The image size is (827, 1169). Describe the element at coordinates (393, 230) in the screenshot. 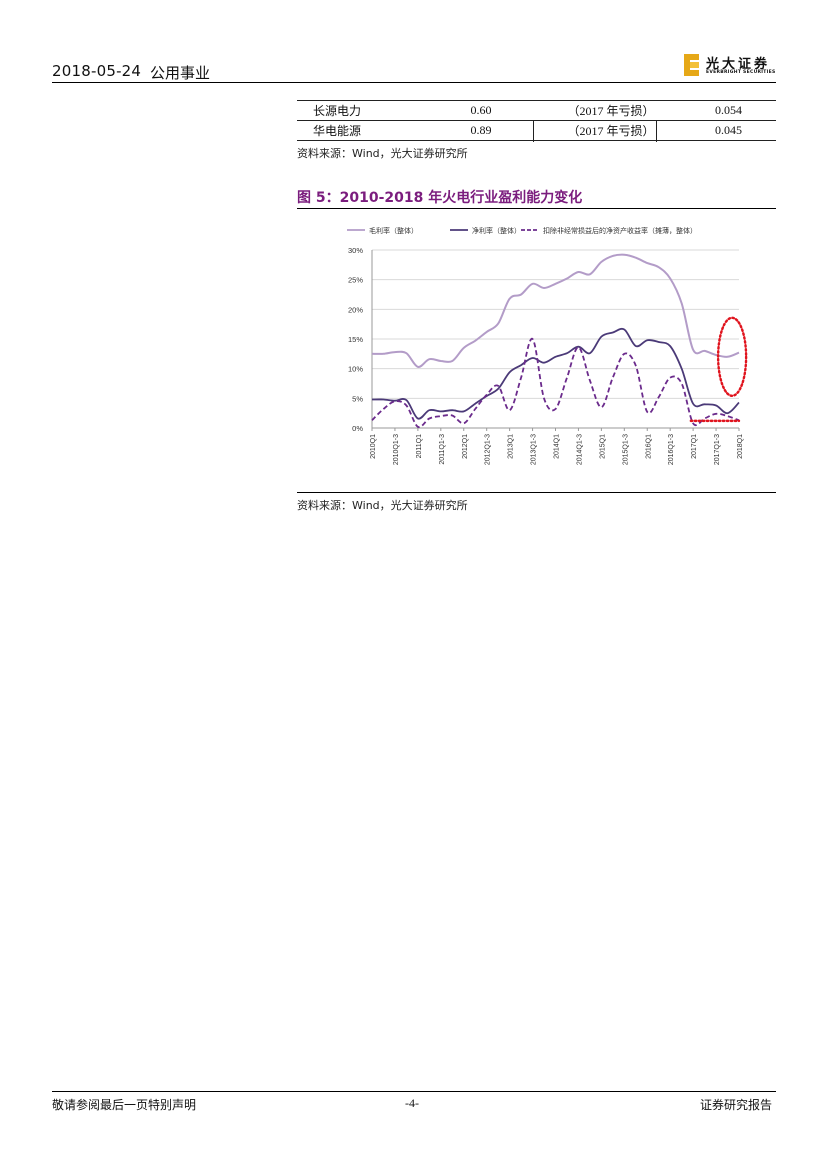

I see `legend-label: 毛利率（整体）` at that location.